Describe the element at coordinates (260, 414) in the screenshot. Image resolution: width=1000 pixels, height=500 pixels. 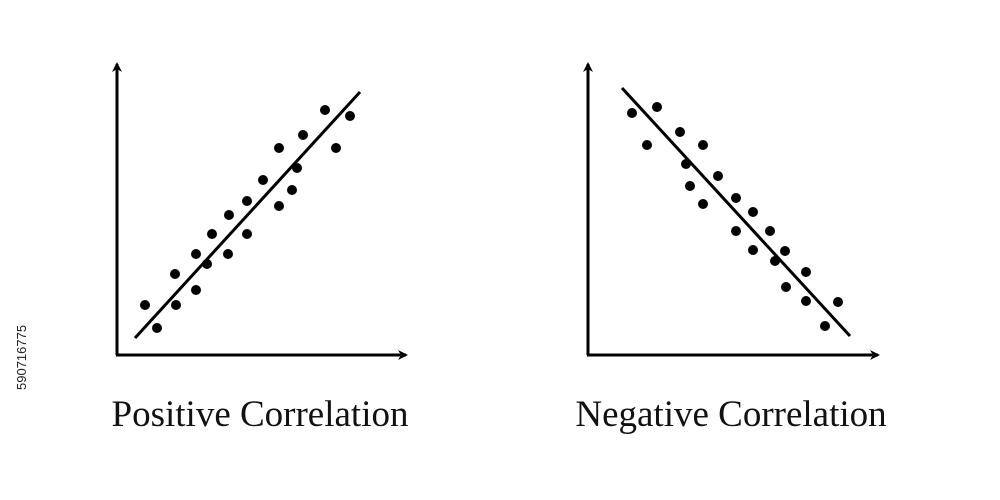
I see `plot-label: Positive Correlation` at that location.